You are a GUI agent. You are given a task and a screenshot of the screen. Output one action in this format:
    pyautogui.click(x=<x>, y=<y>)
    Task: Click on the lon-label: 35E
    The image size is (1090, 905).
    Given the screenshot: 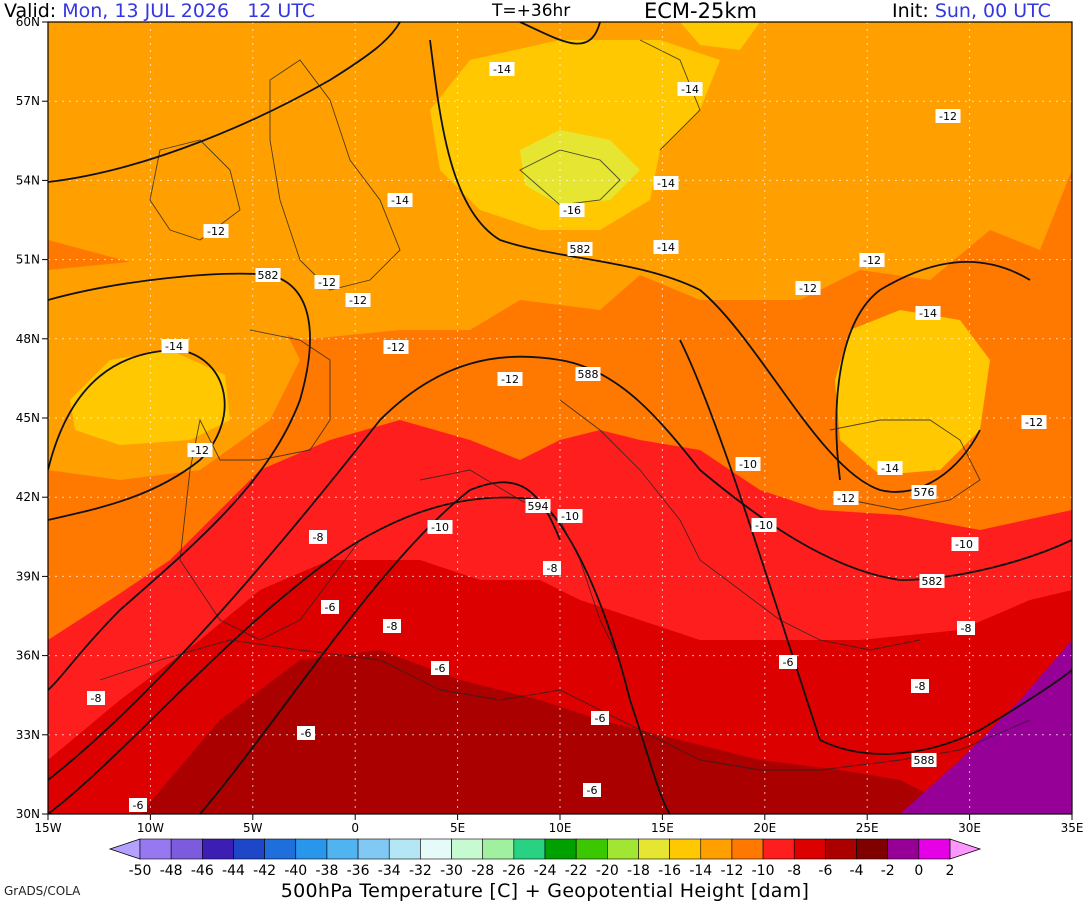 What is the action you would take?
    pyautogui.click(x=1072, y=828)
    